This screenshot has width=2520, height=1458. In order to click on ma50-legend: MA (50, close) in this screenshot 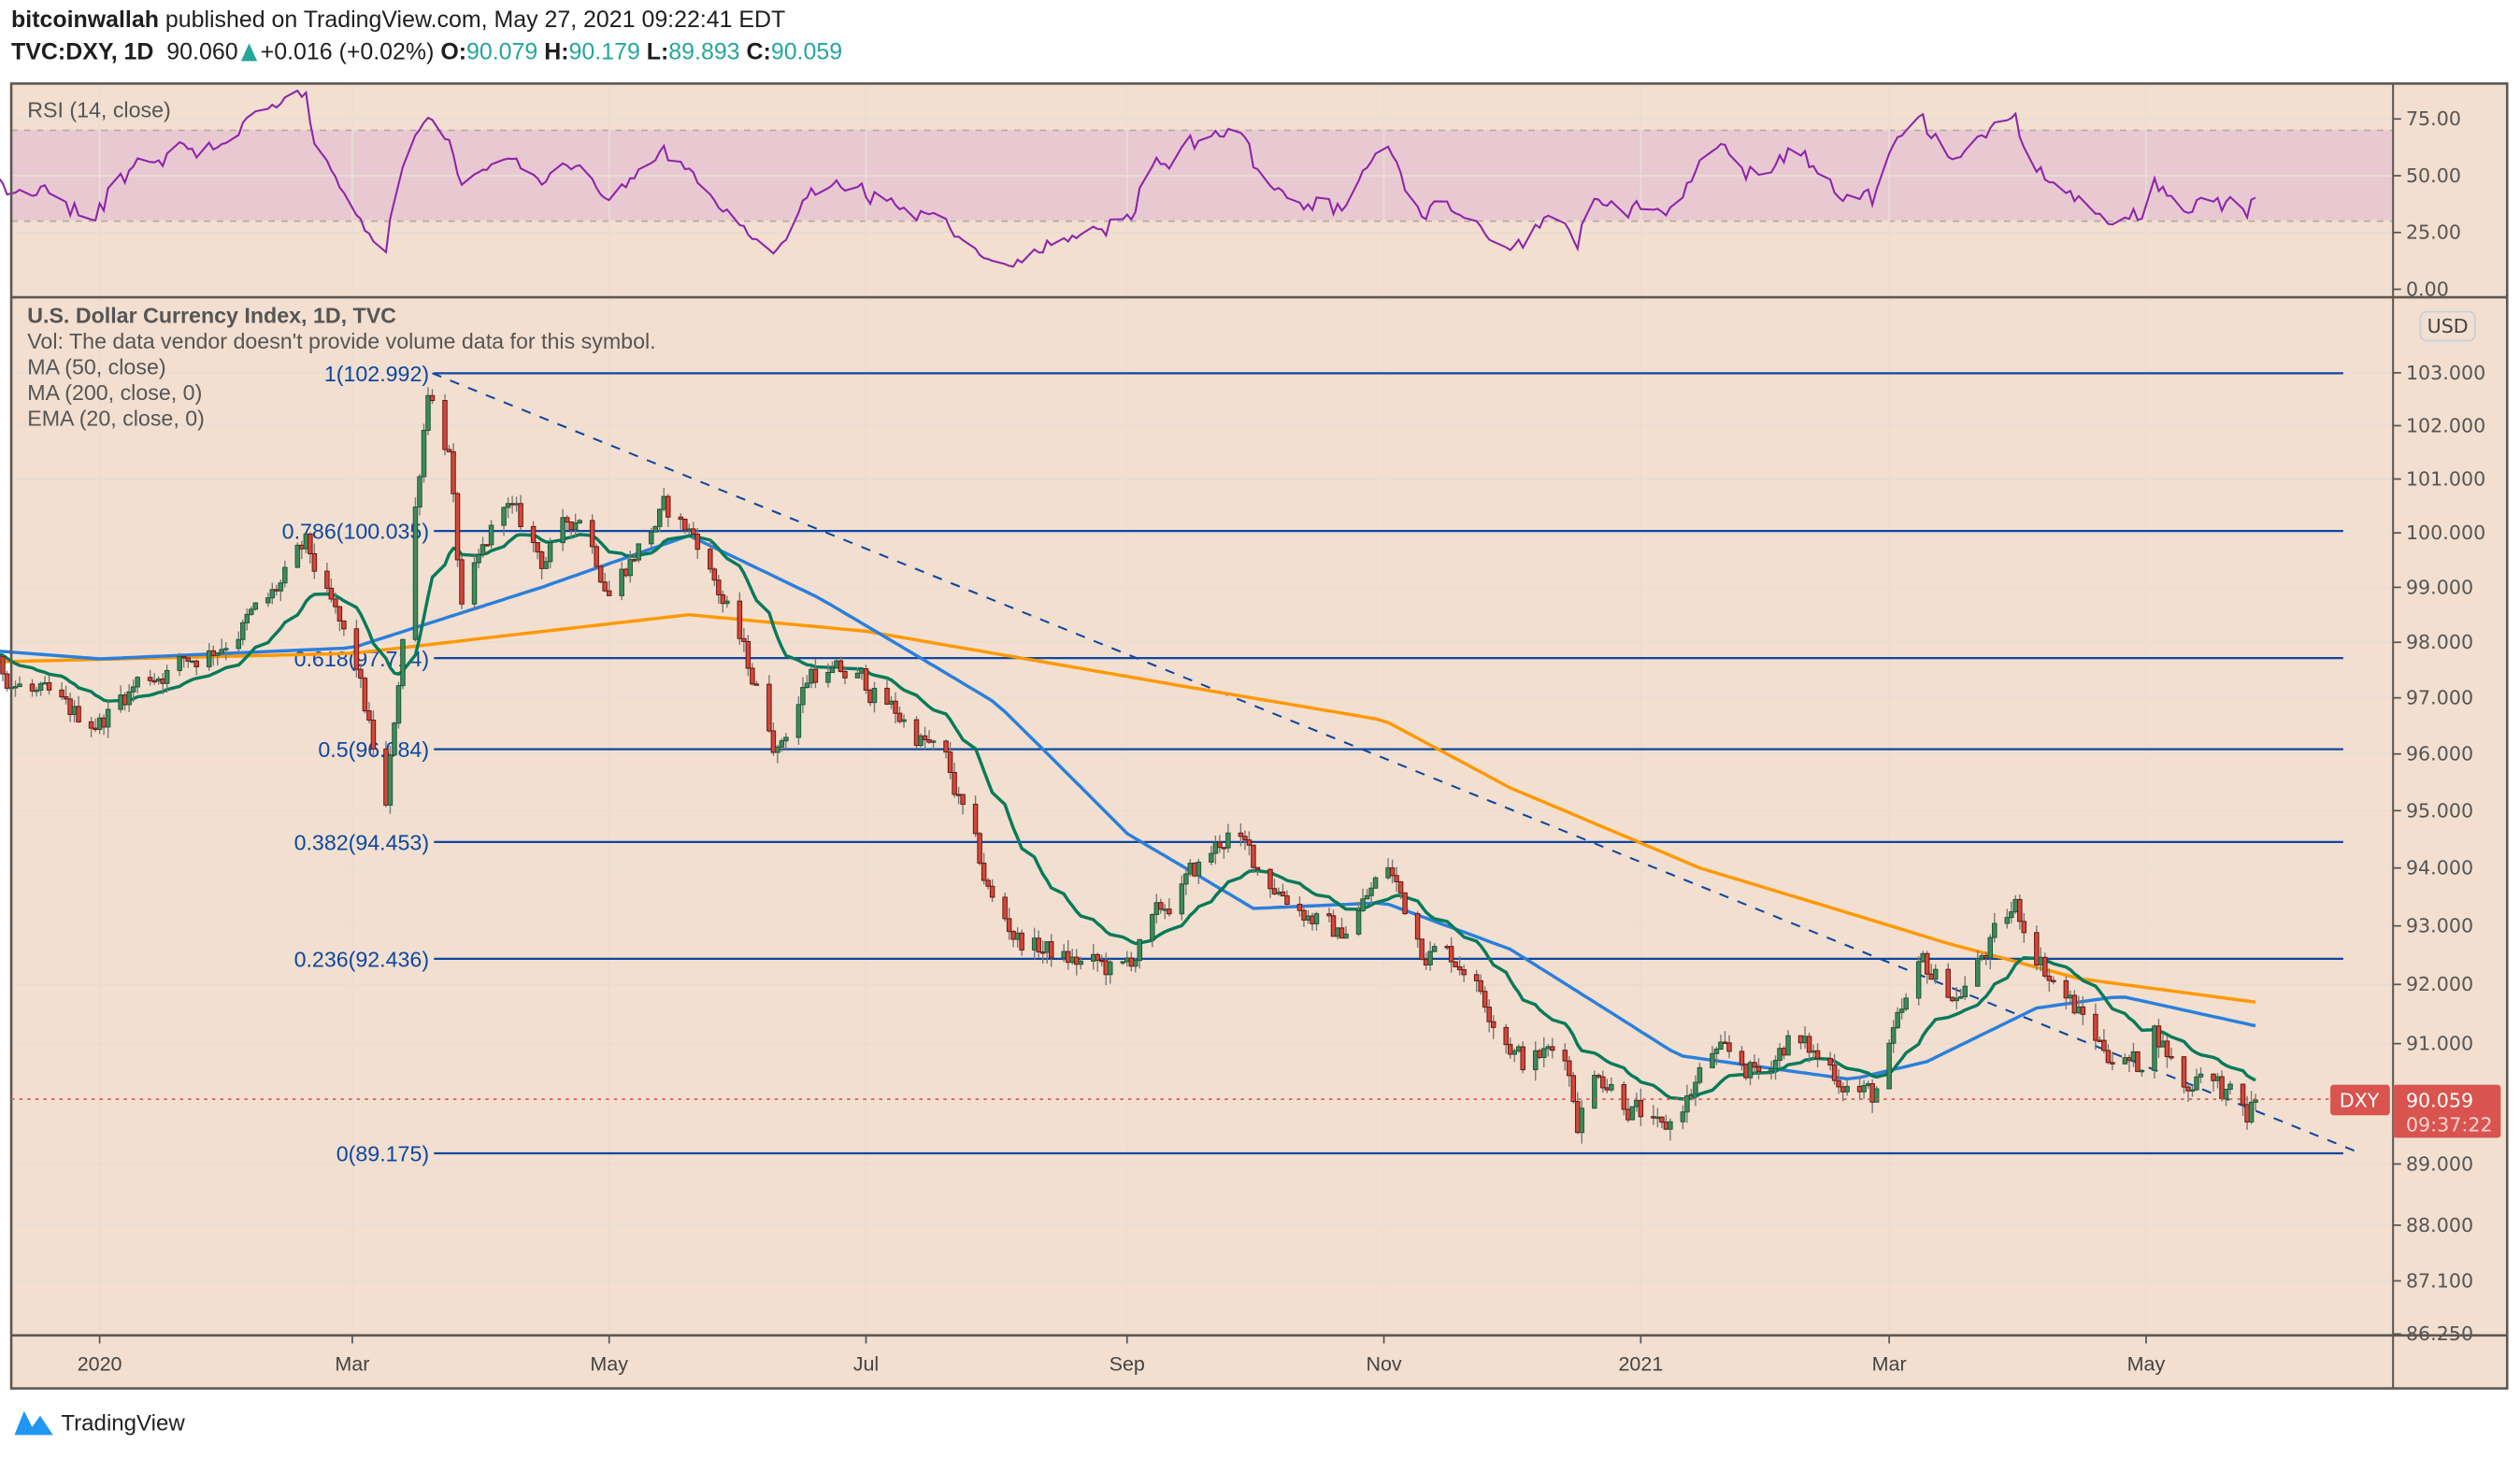, I will do `click(96, 366)`.